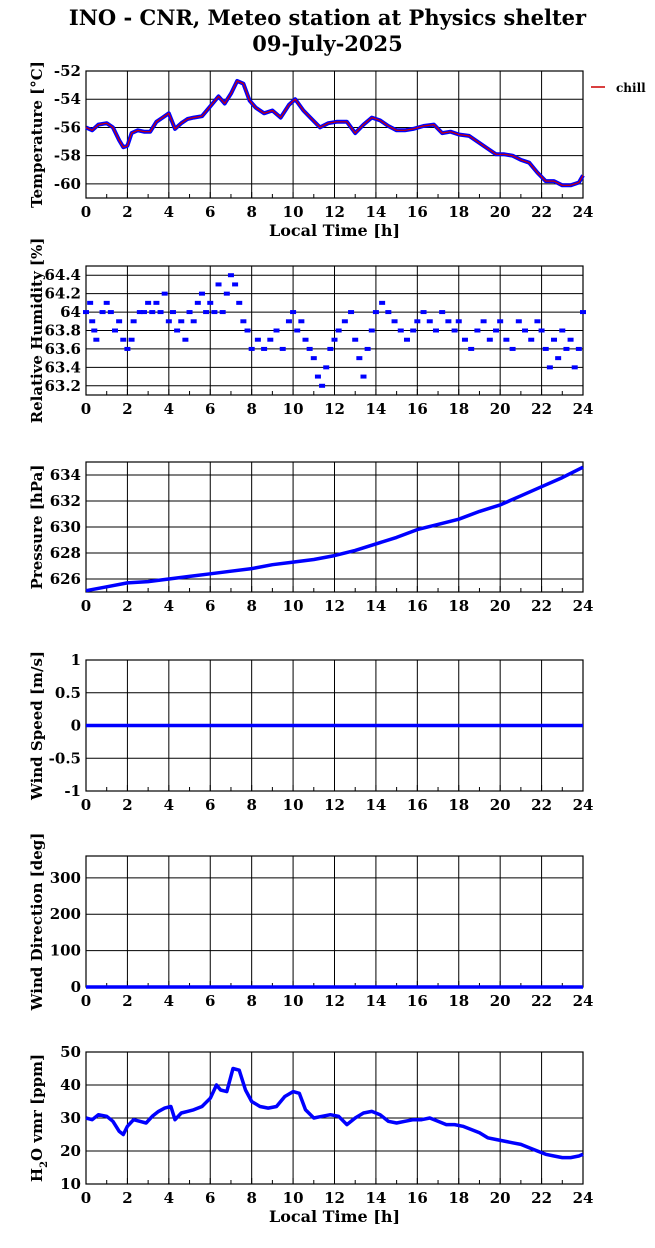 The image size is (655, 1248). I want to click on y-axis-label: Pressure [hPa], so click(37, 527).